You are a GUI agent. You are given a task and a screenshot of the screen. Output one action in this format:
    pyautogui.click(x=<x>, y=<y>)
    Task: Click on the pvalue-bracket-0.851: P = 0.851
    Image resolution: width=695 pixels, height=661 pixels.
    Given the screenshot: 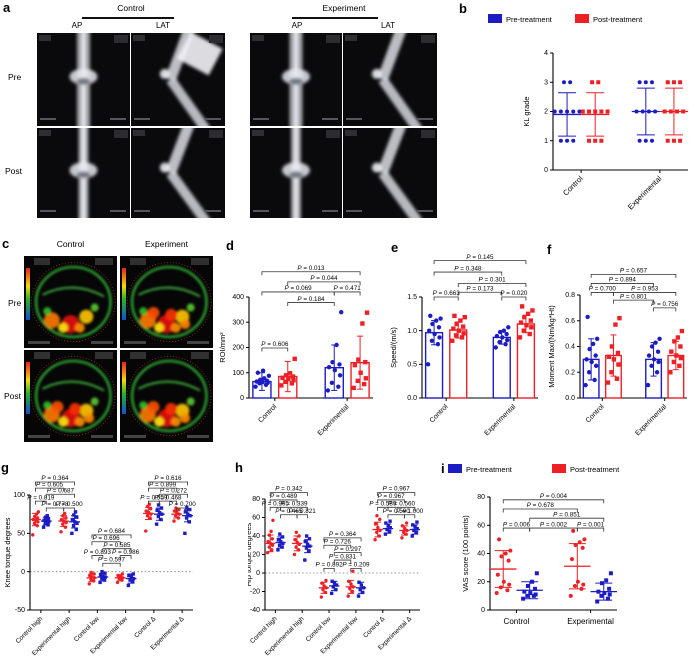 What is the action you would take?
    pyautogui.click(x=567, y=516)
    